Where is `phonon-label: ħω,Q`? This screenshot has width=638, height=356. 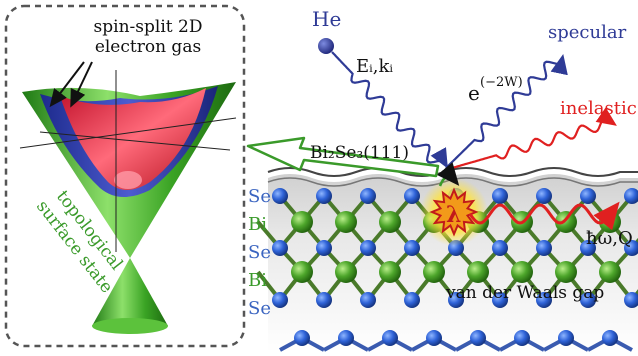
phonon-label: ħω,Q is located at coordinates (609, 238).